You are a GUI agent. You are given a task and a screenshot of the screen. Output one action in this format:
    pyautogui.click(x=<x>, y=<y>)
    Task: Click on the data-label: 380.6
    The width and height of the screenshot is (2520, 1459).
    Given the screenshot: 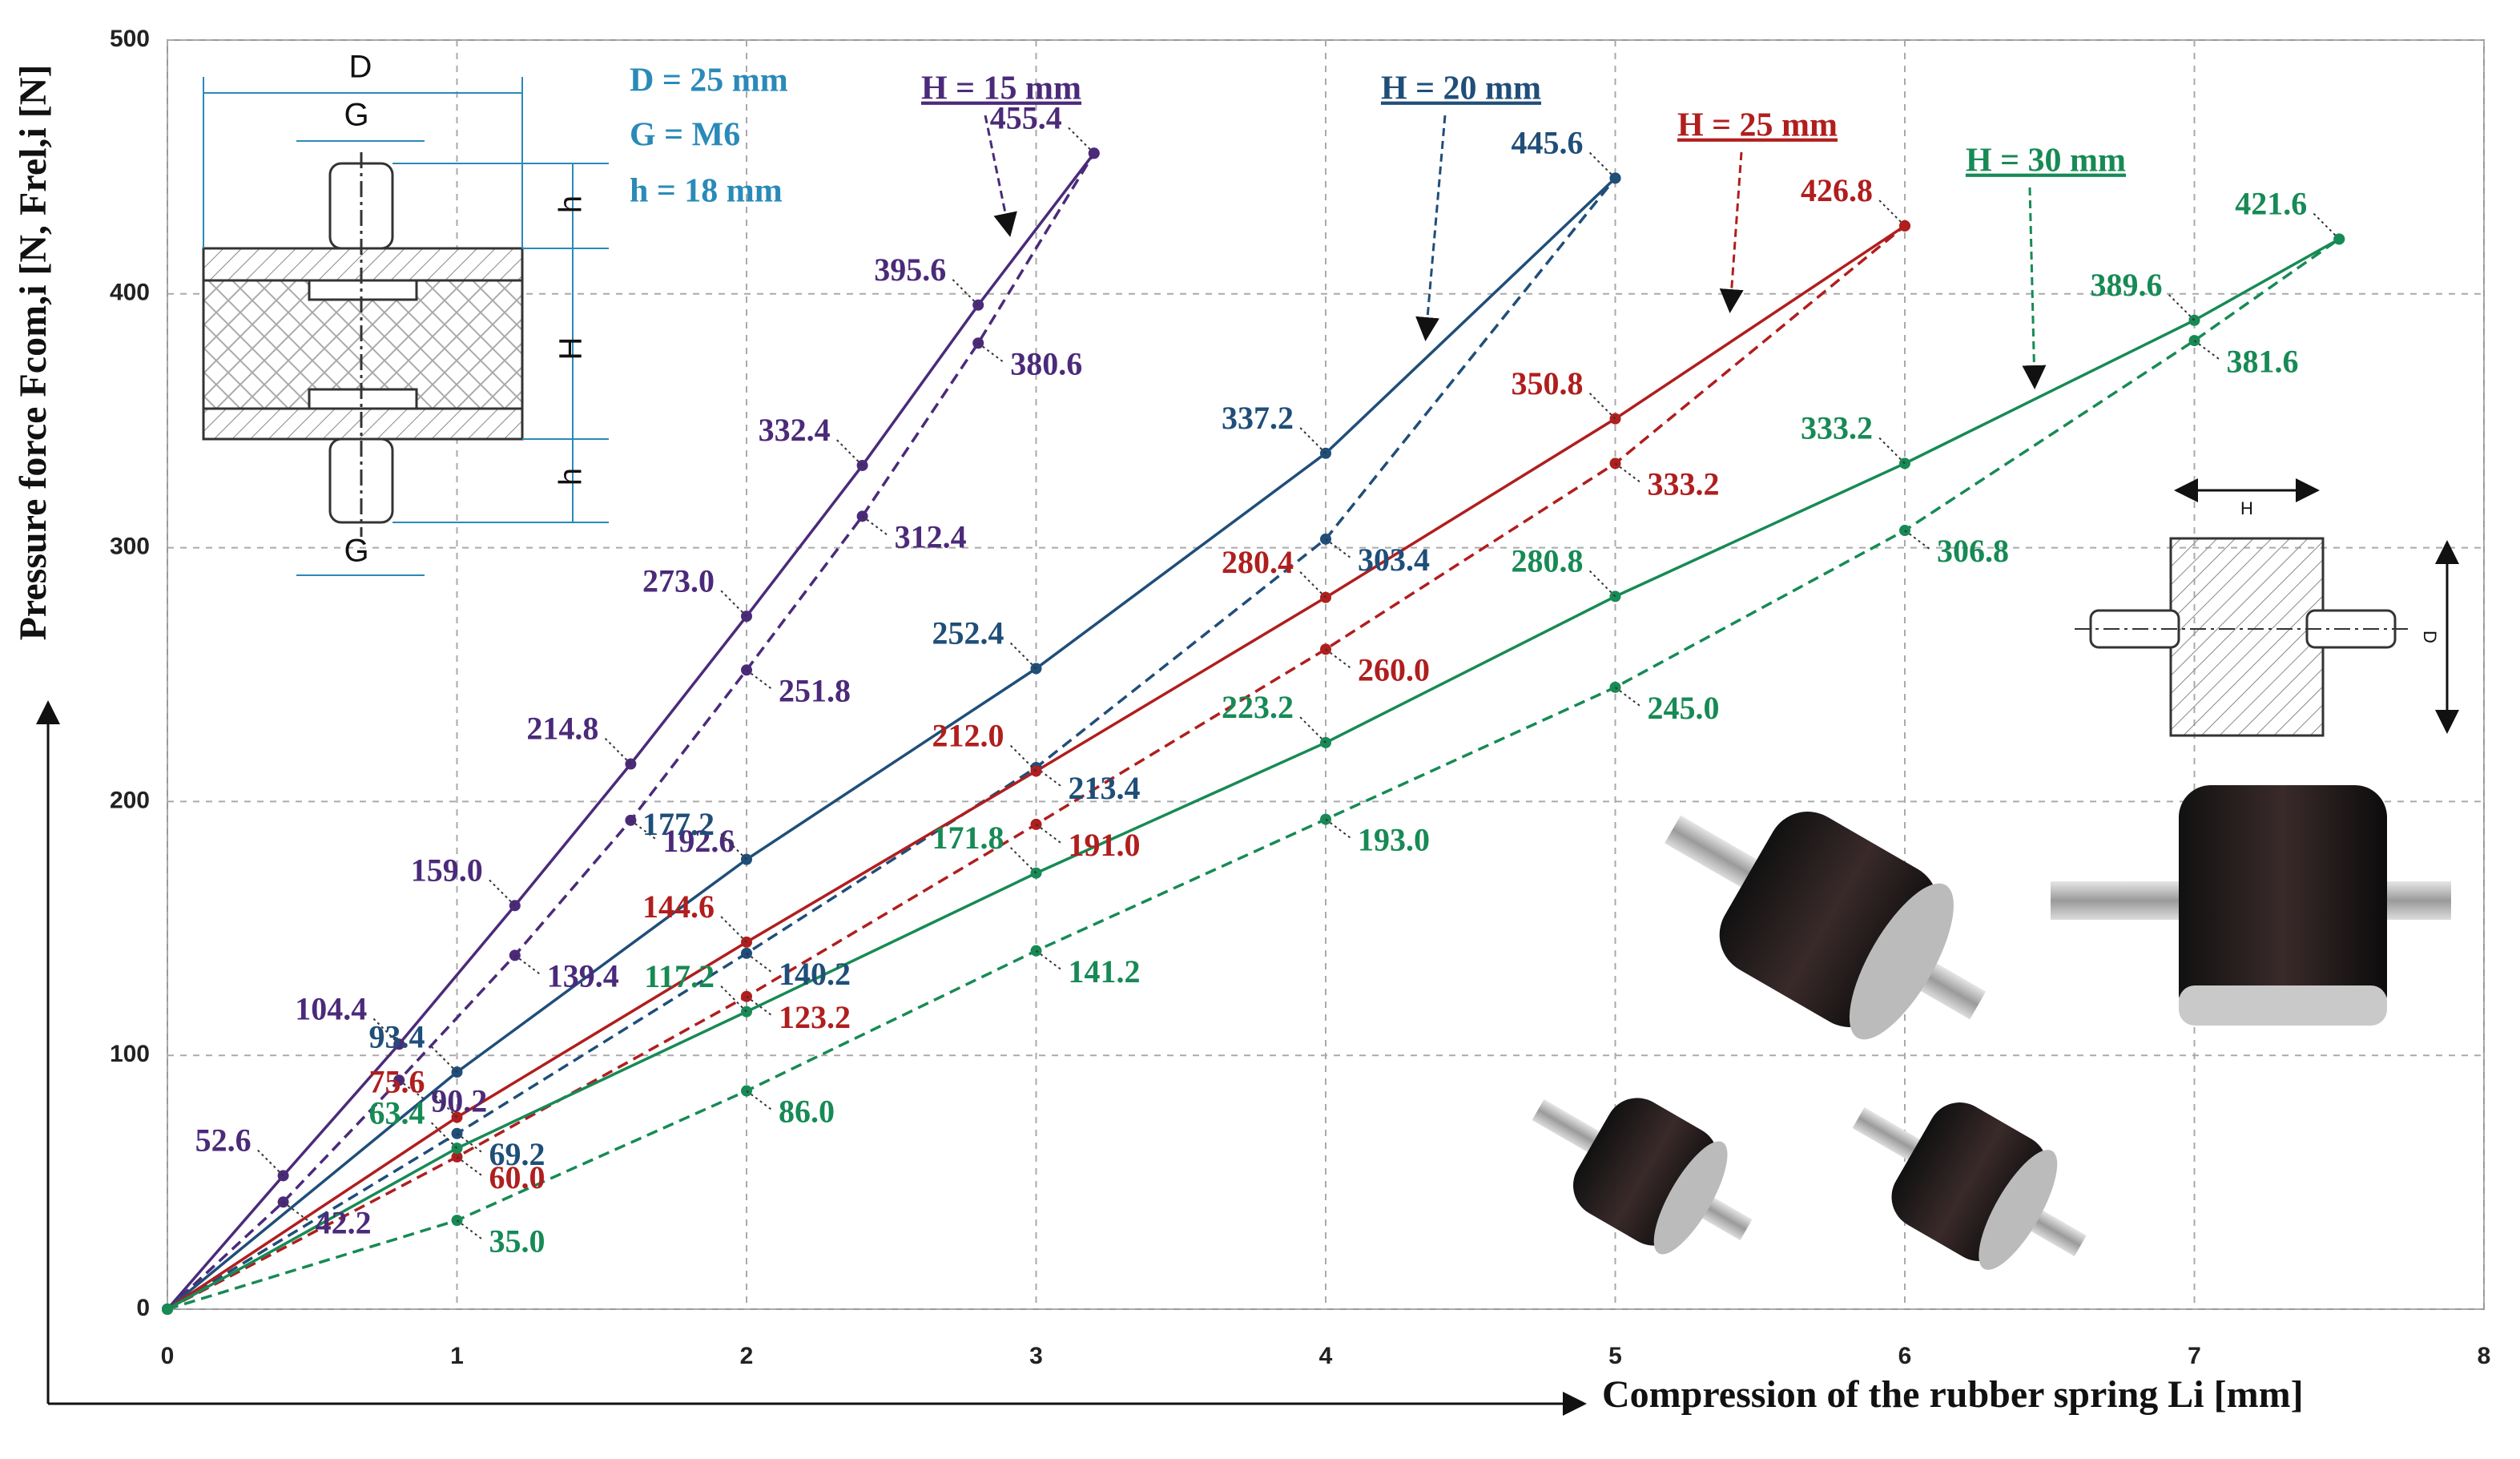 What is the action you would take?
    pyautogui.click(x=1046, y=363)
    